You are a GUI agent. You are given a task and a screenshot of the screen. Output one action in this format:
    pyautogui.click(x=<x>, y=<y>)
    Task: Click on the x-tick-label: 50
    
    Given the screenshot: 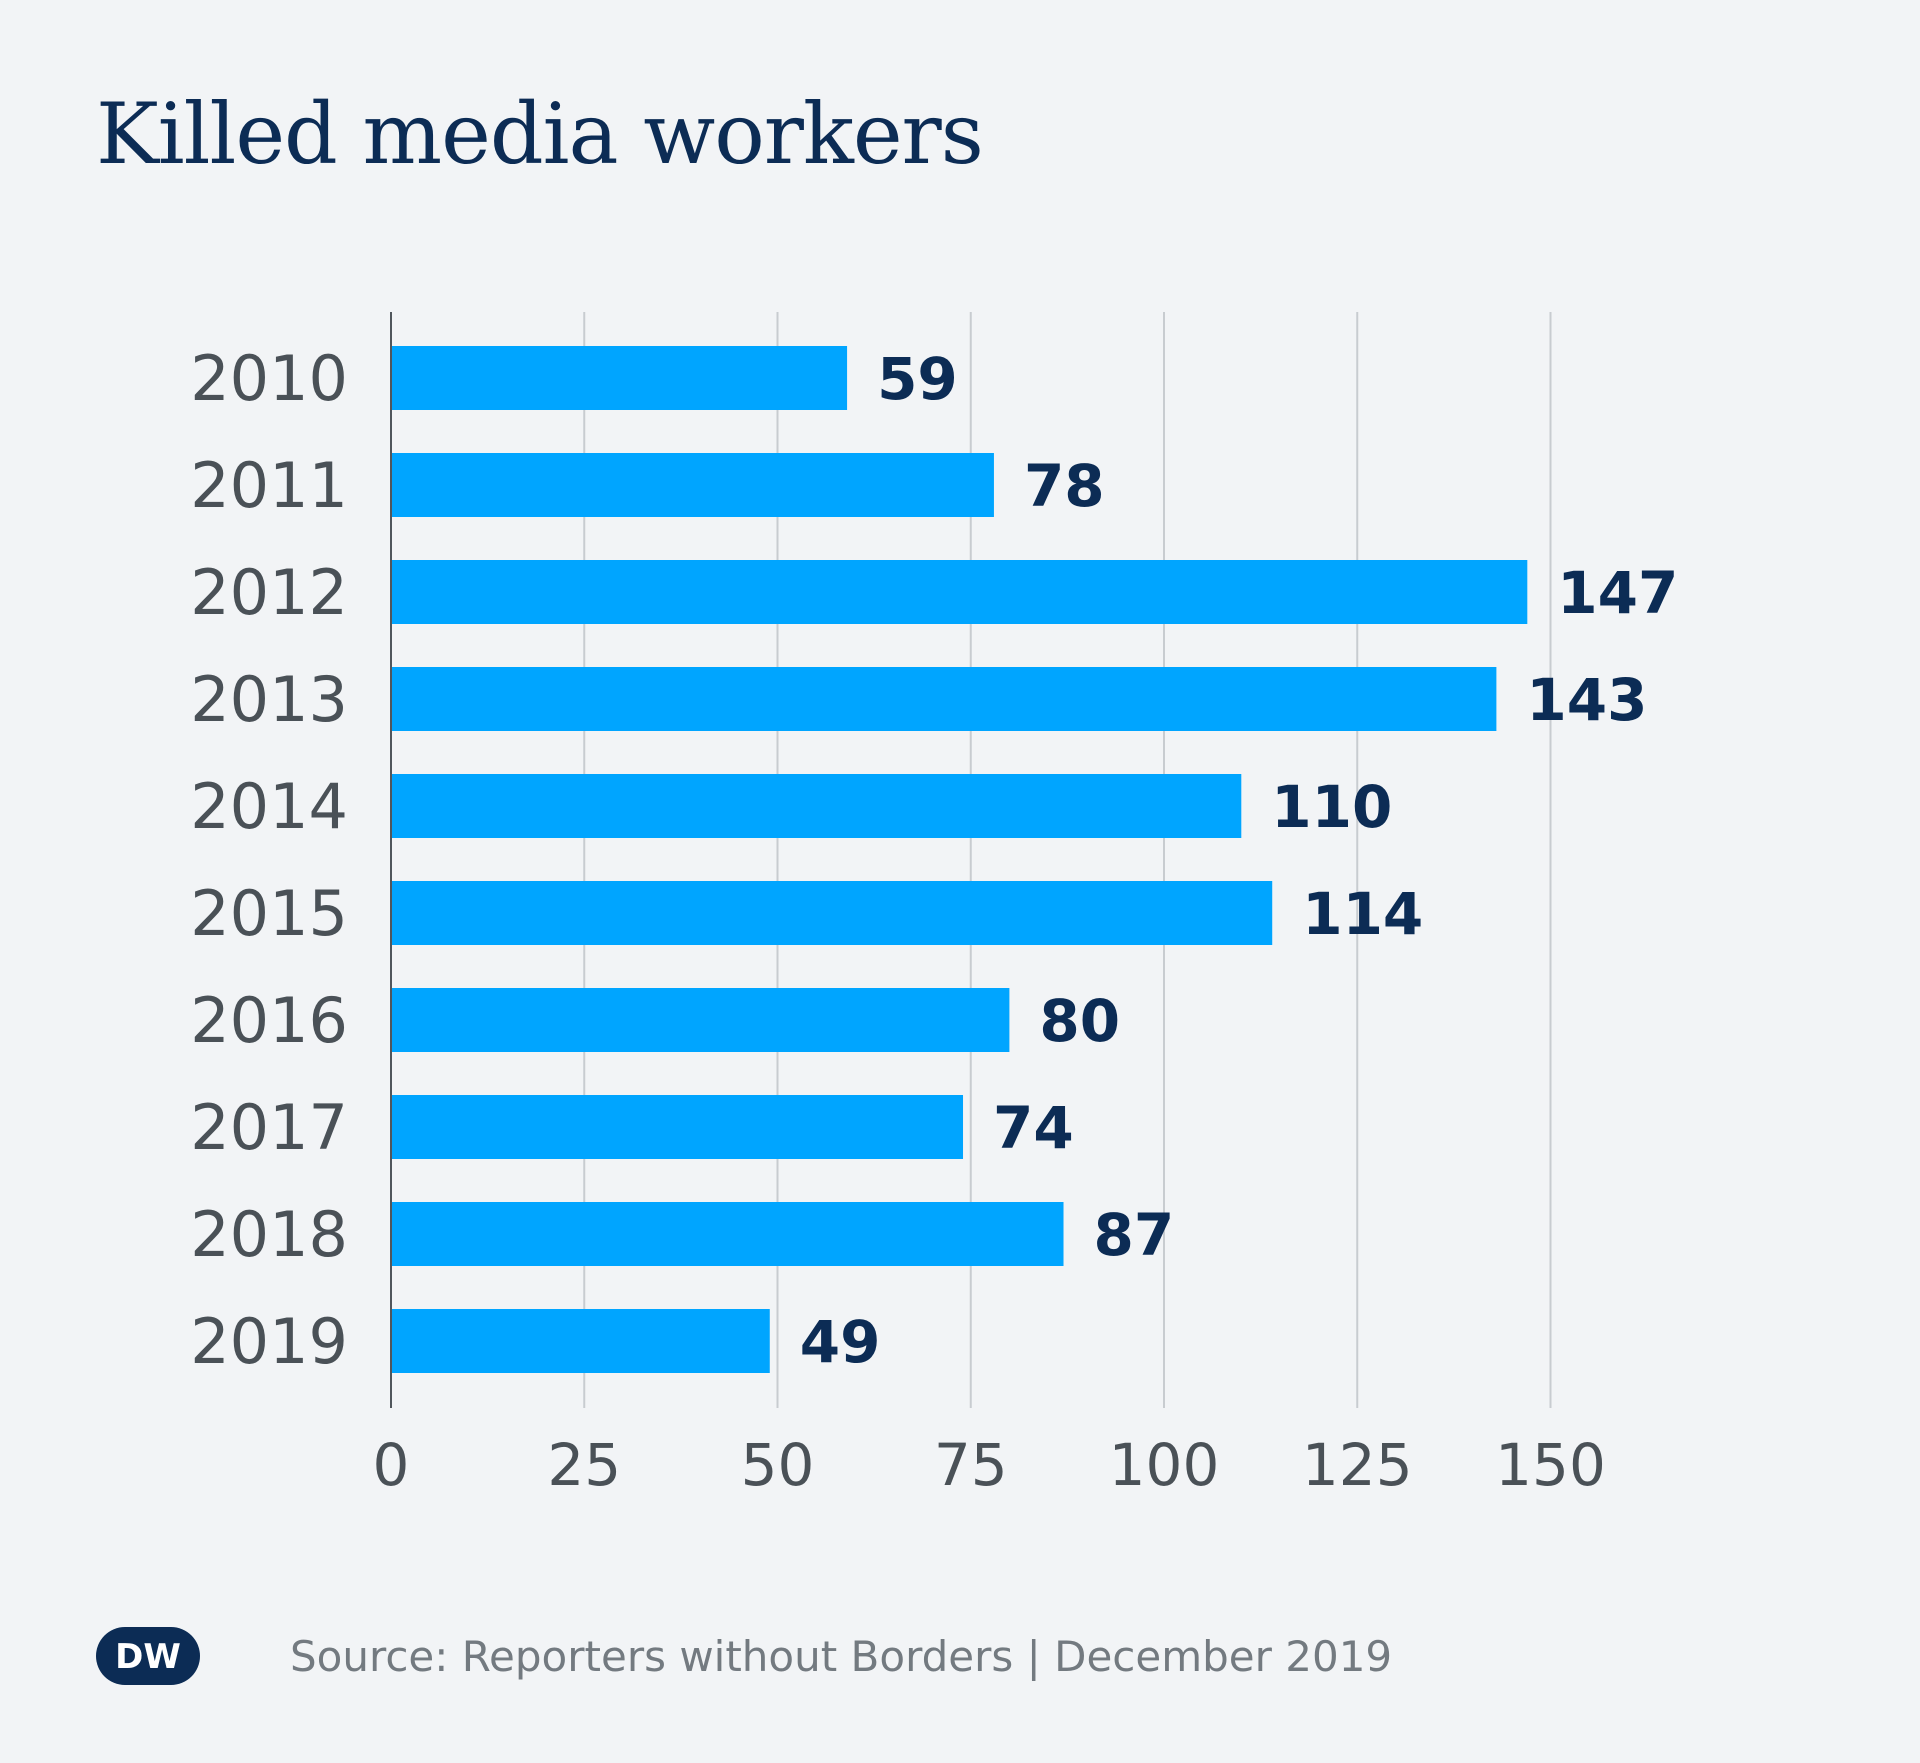 What is the action you would take?
    pyautogui.click(x=778, y=1465)
    